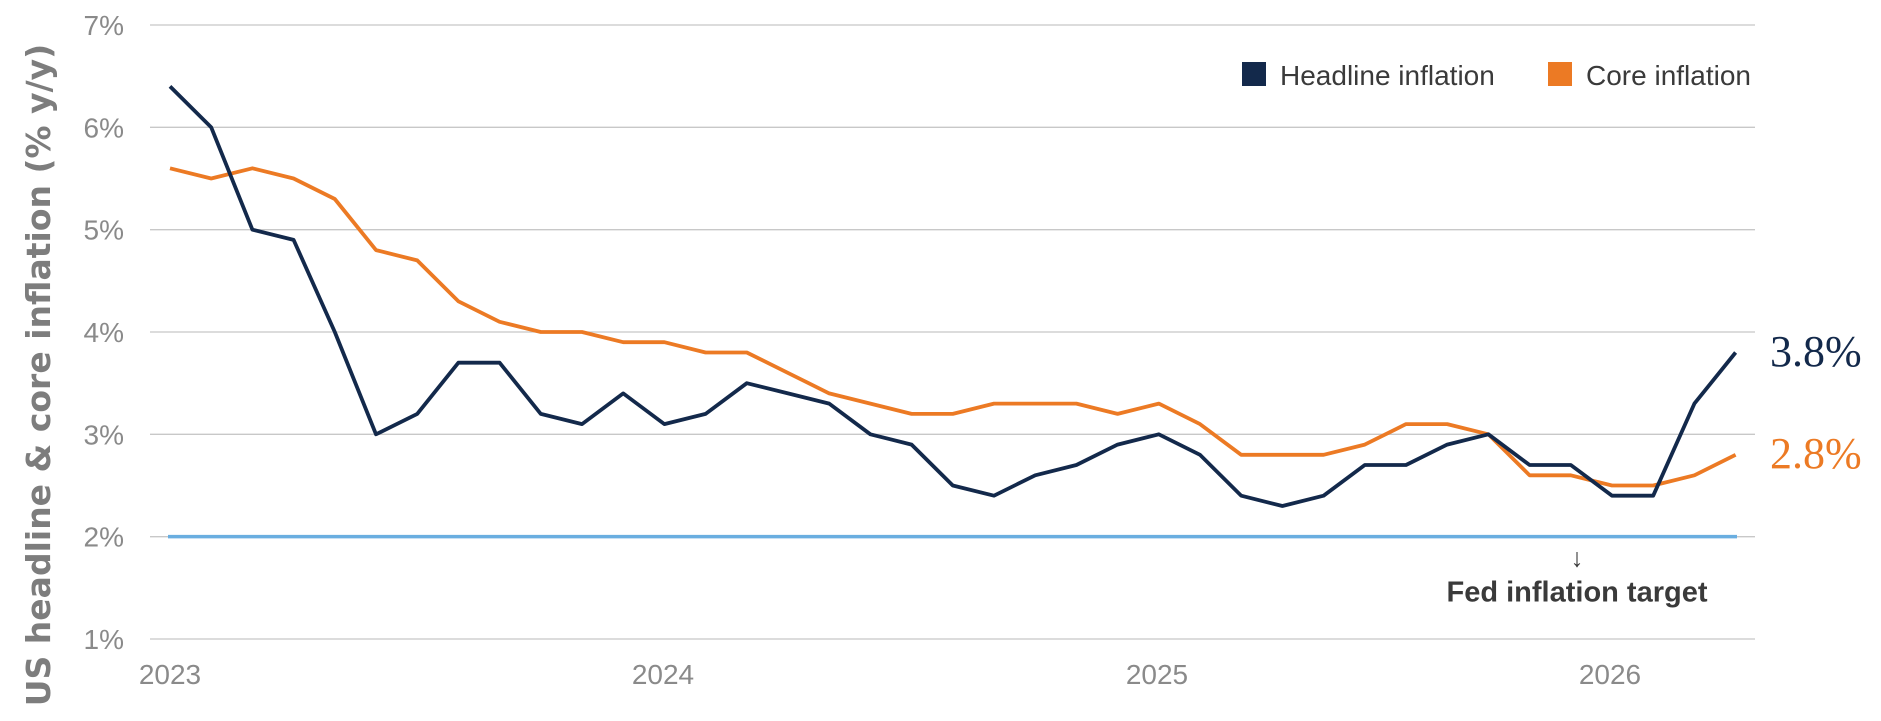  Describe the element at coordinates (104, 230) in the screenshot. I see `y-tick-label: 5%` at that location.